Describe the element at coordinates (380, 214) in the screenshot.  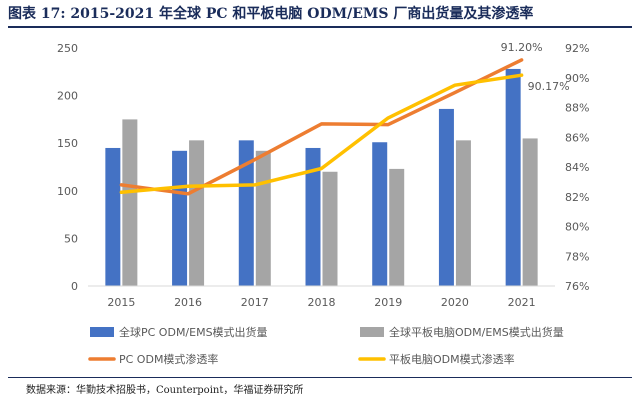
I see `bar-pc-2019` at that location.